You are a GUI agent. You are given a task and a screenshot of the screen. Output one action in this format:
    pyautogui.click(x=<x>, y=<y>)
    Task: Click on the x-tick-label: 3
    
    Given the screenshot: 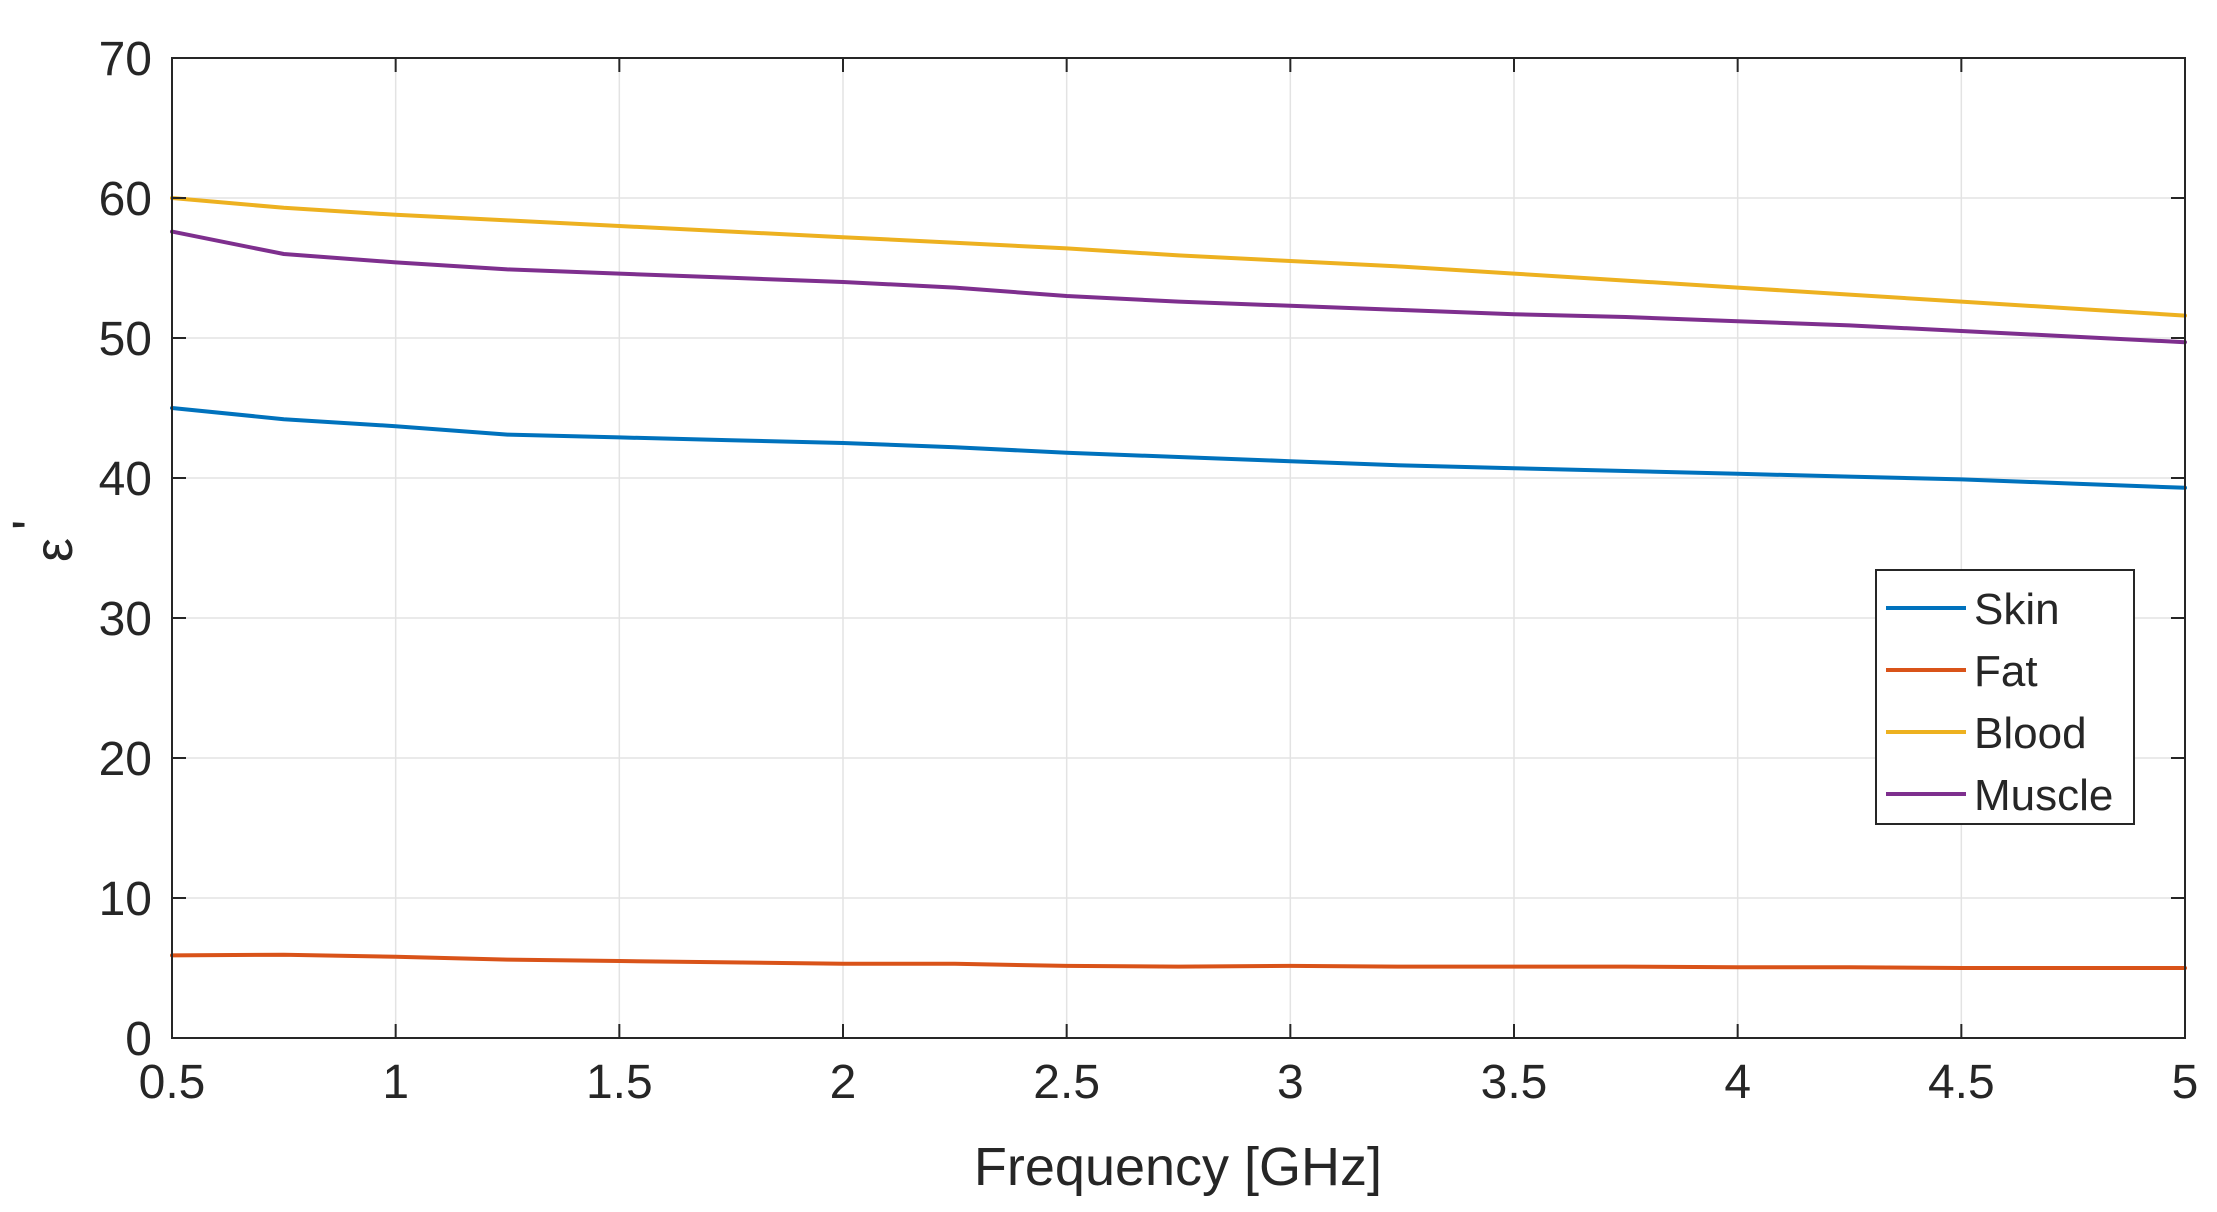 What is the action you would take?
    pyautogui.click(x=1290, y=1082)
    